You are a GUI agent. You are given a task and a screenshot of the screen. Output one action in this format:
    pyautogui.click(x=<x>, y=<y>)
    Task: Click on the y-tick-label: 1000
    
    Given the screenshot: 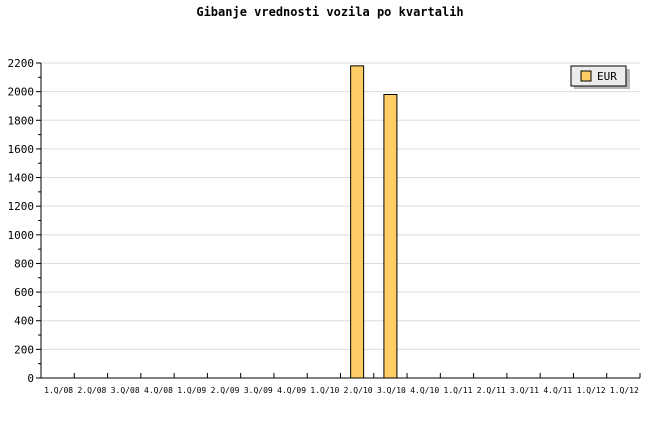 What is the action you would take?
    pyautogui.click(x=21, y=235)
    